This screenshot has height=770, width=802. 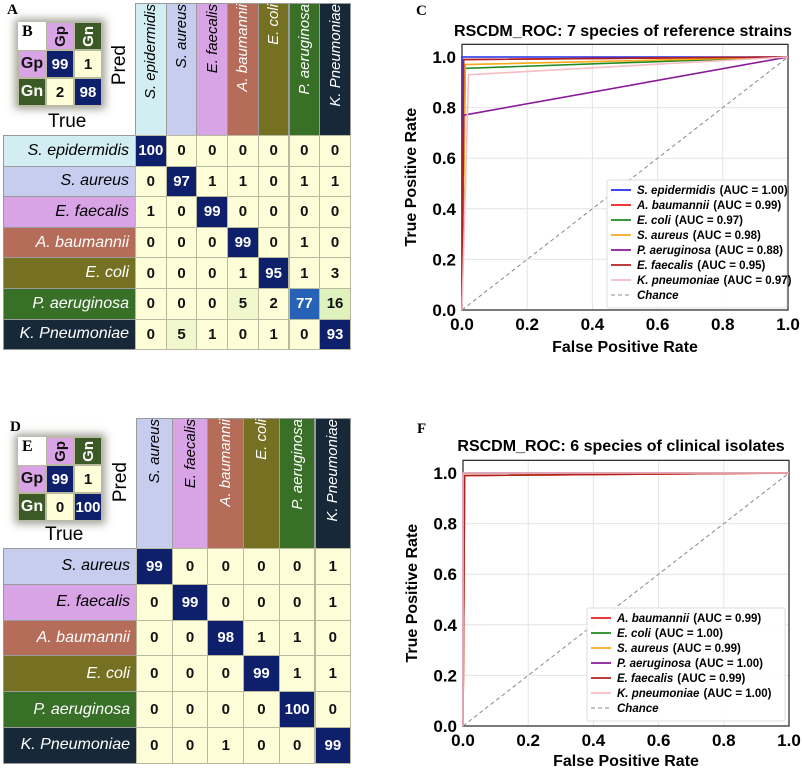 What do you see at coordinates (81, 709) in the screenshot?
I see `row-header-label: P. aeruginosa` at bounding box center [81, 709].